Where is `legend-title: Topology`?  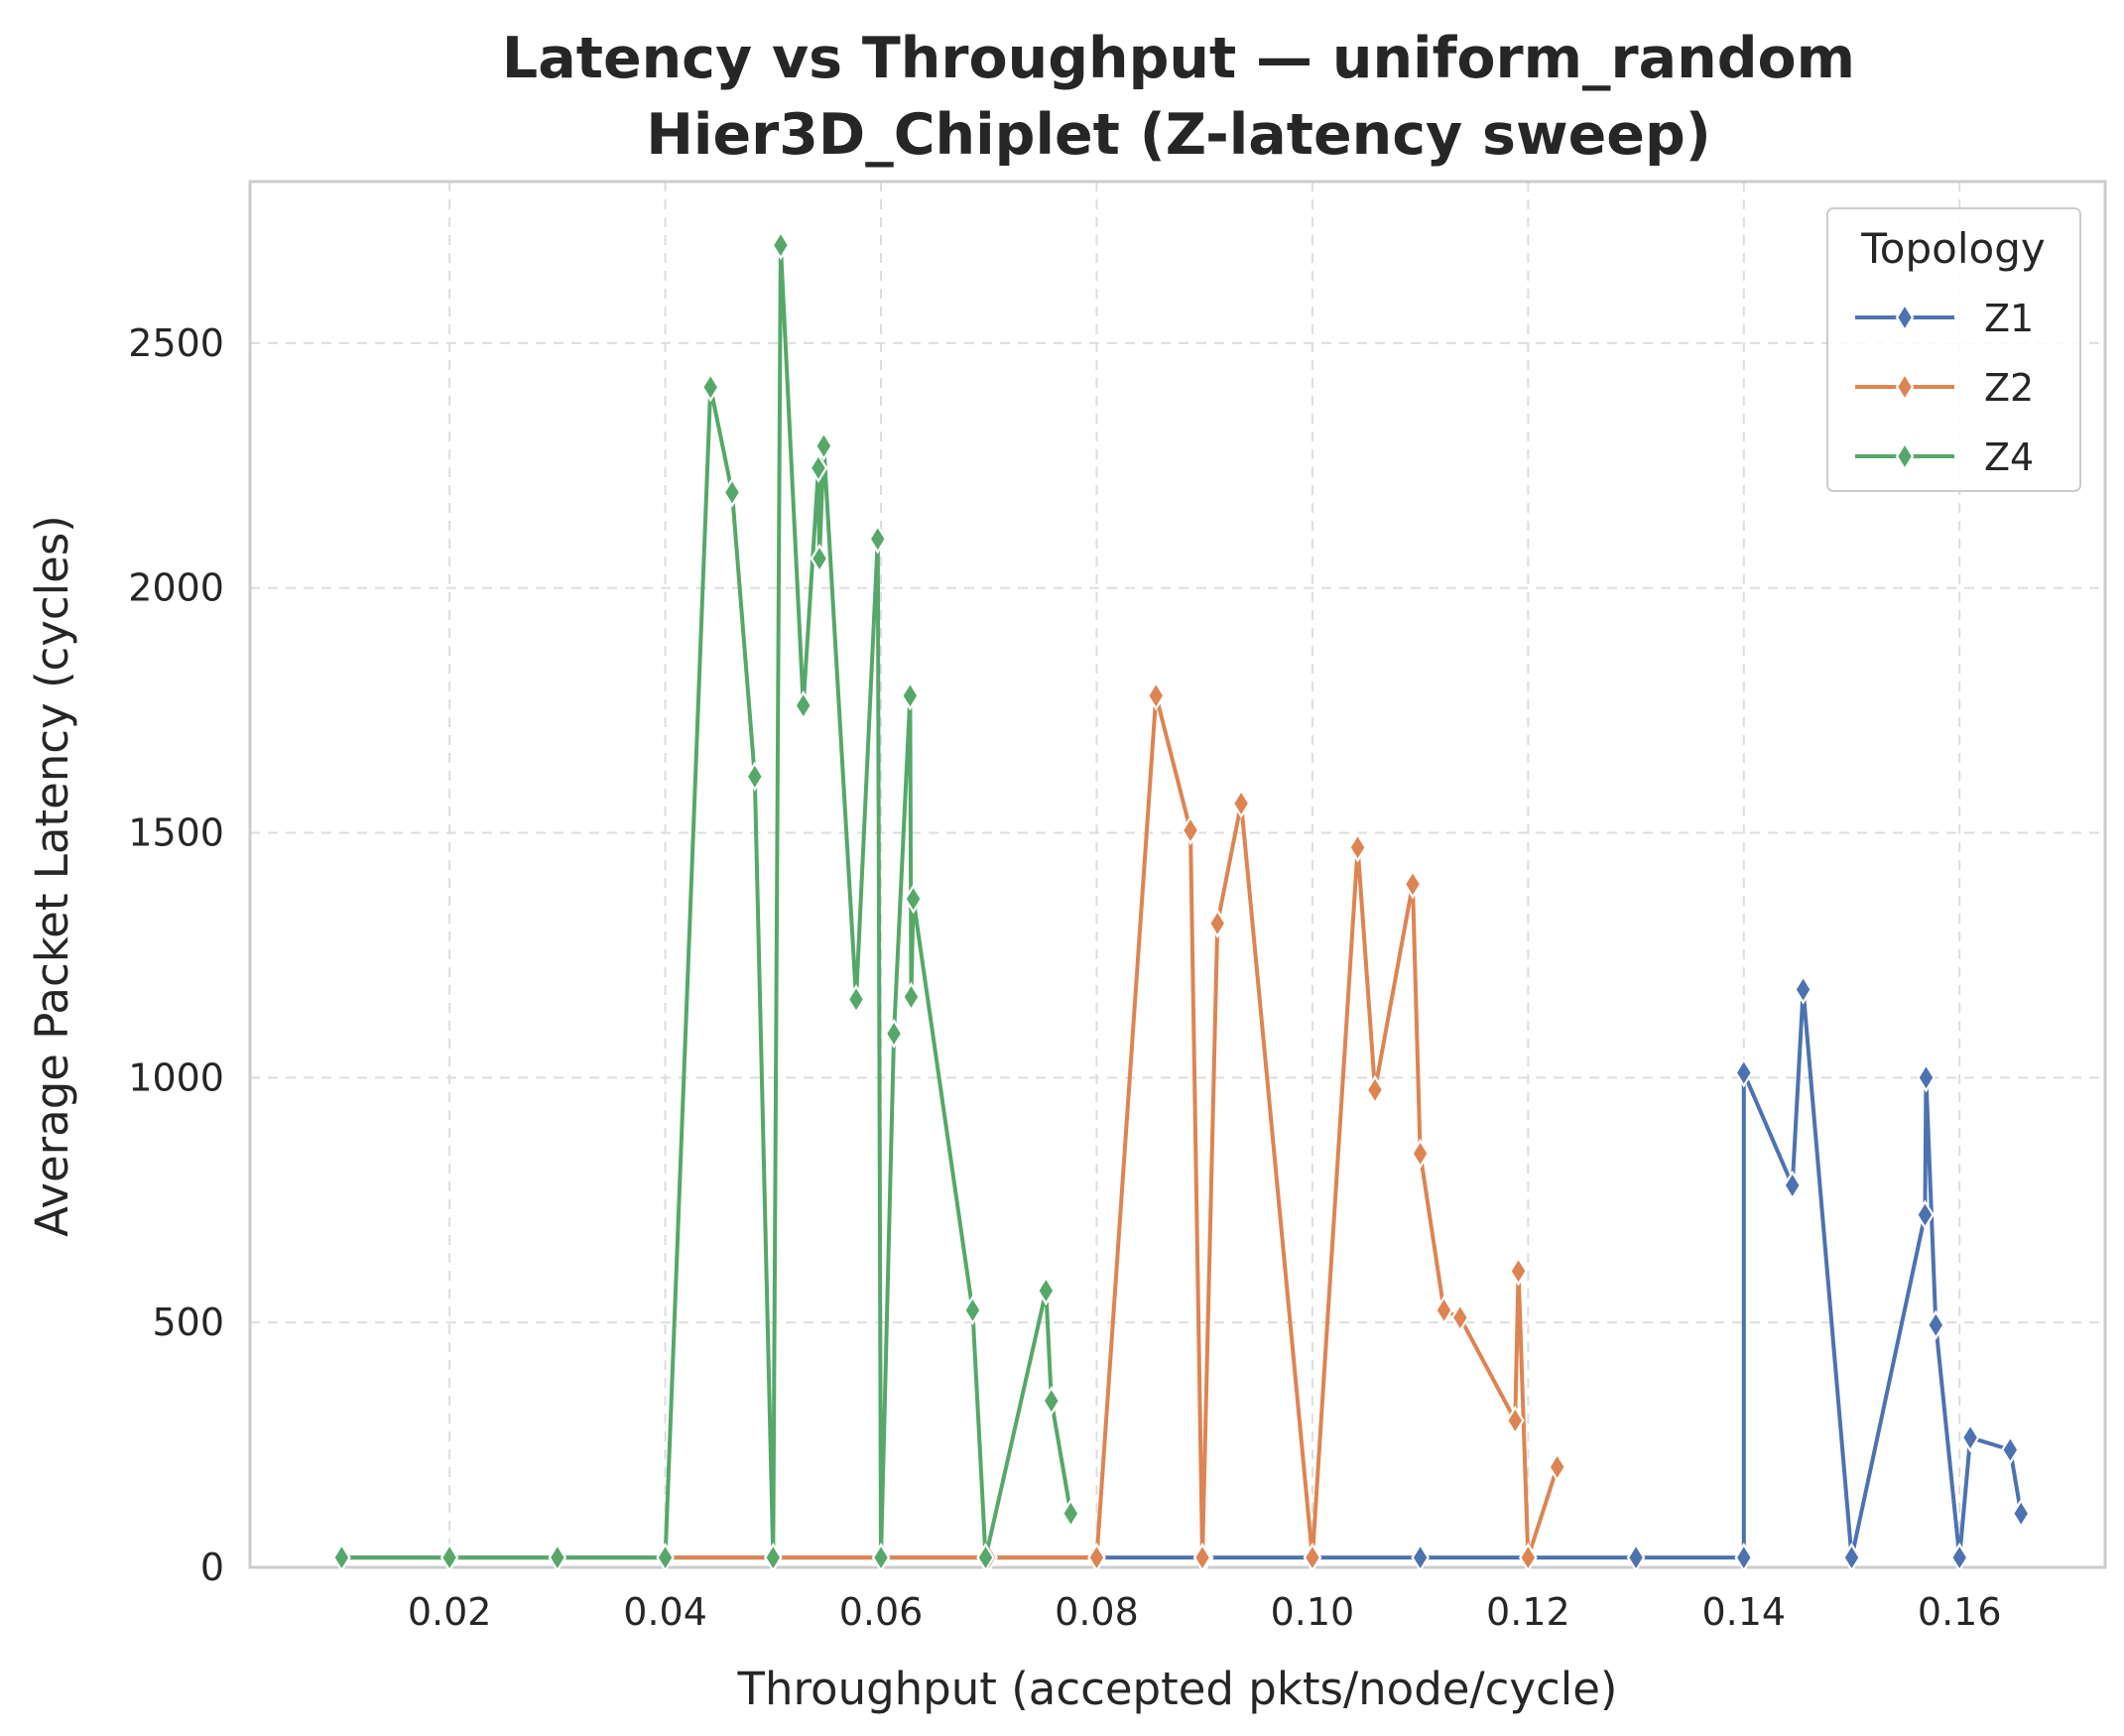
legend-title: Topology is located at coordinates (1952, 248).